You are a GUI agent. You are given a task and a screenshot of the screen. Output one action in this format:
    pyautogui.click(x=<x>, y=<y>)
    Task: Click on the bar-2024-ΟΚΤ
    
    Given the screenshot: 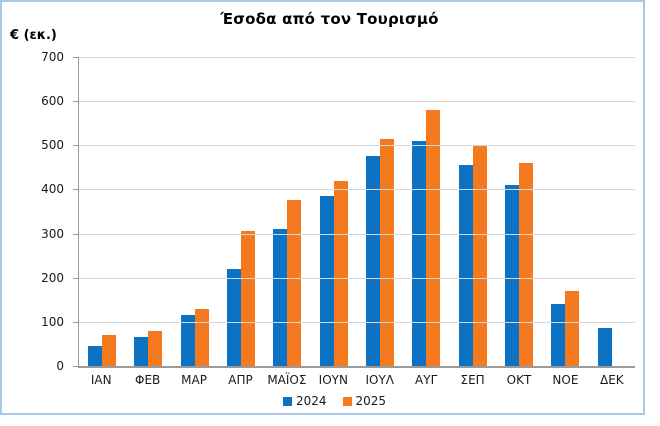 What is the action you would take?
    pyautogui.click(x=512, y=275)
    